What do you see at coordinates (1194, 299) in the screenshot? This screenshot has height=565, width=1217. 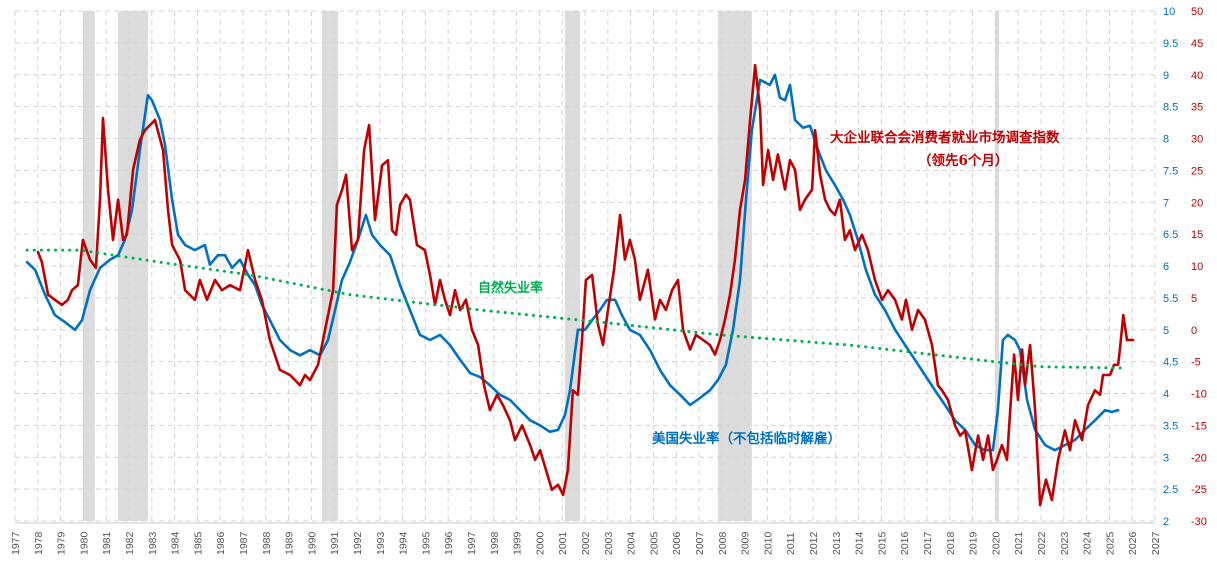 I see `y-right-tick-label: 5` at bounding box center [1194, 299].